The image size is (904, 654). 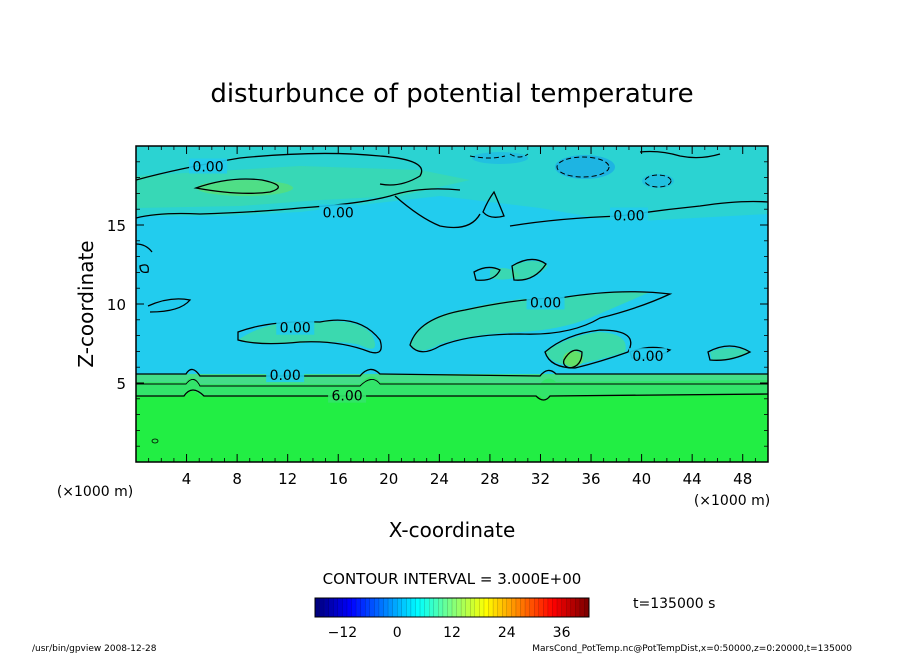 I want to click on time-label: t=135000 s, so click(x=674, y=604).